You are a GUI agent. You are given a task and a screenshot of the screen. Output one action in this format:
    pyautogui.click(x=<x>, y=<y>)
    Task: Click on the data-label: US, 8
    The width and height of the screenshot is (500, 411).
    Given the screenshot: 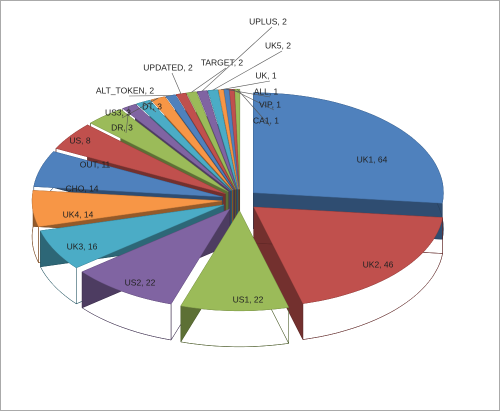 What is the action you would take?
    pyautogui.click(x=80, y=140)
    